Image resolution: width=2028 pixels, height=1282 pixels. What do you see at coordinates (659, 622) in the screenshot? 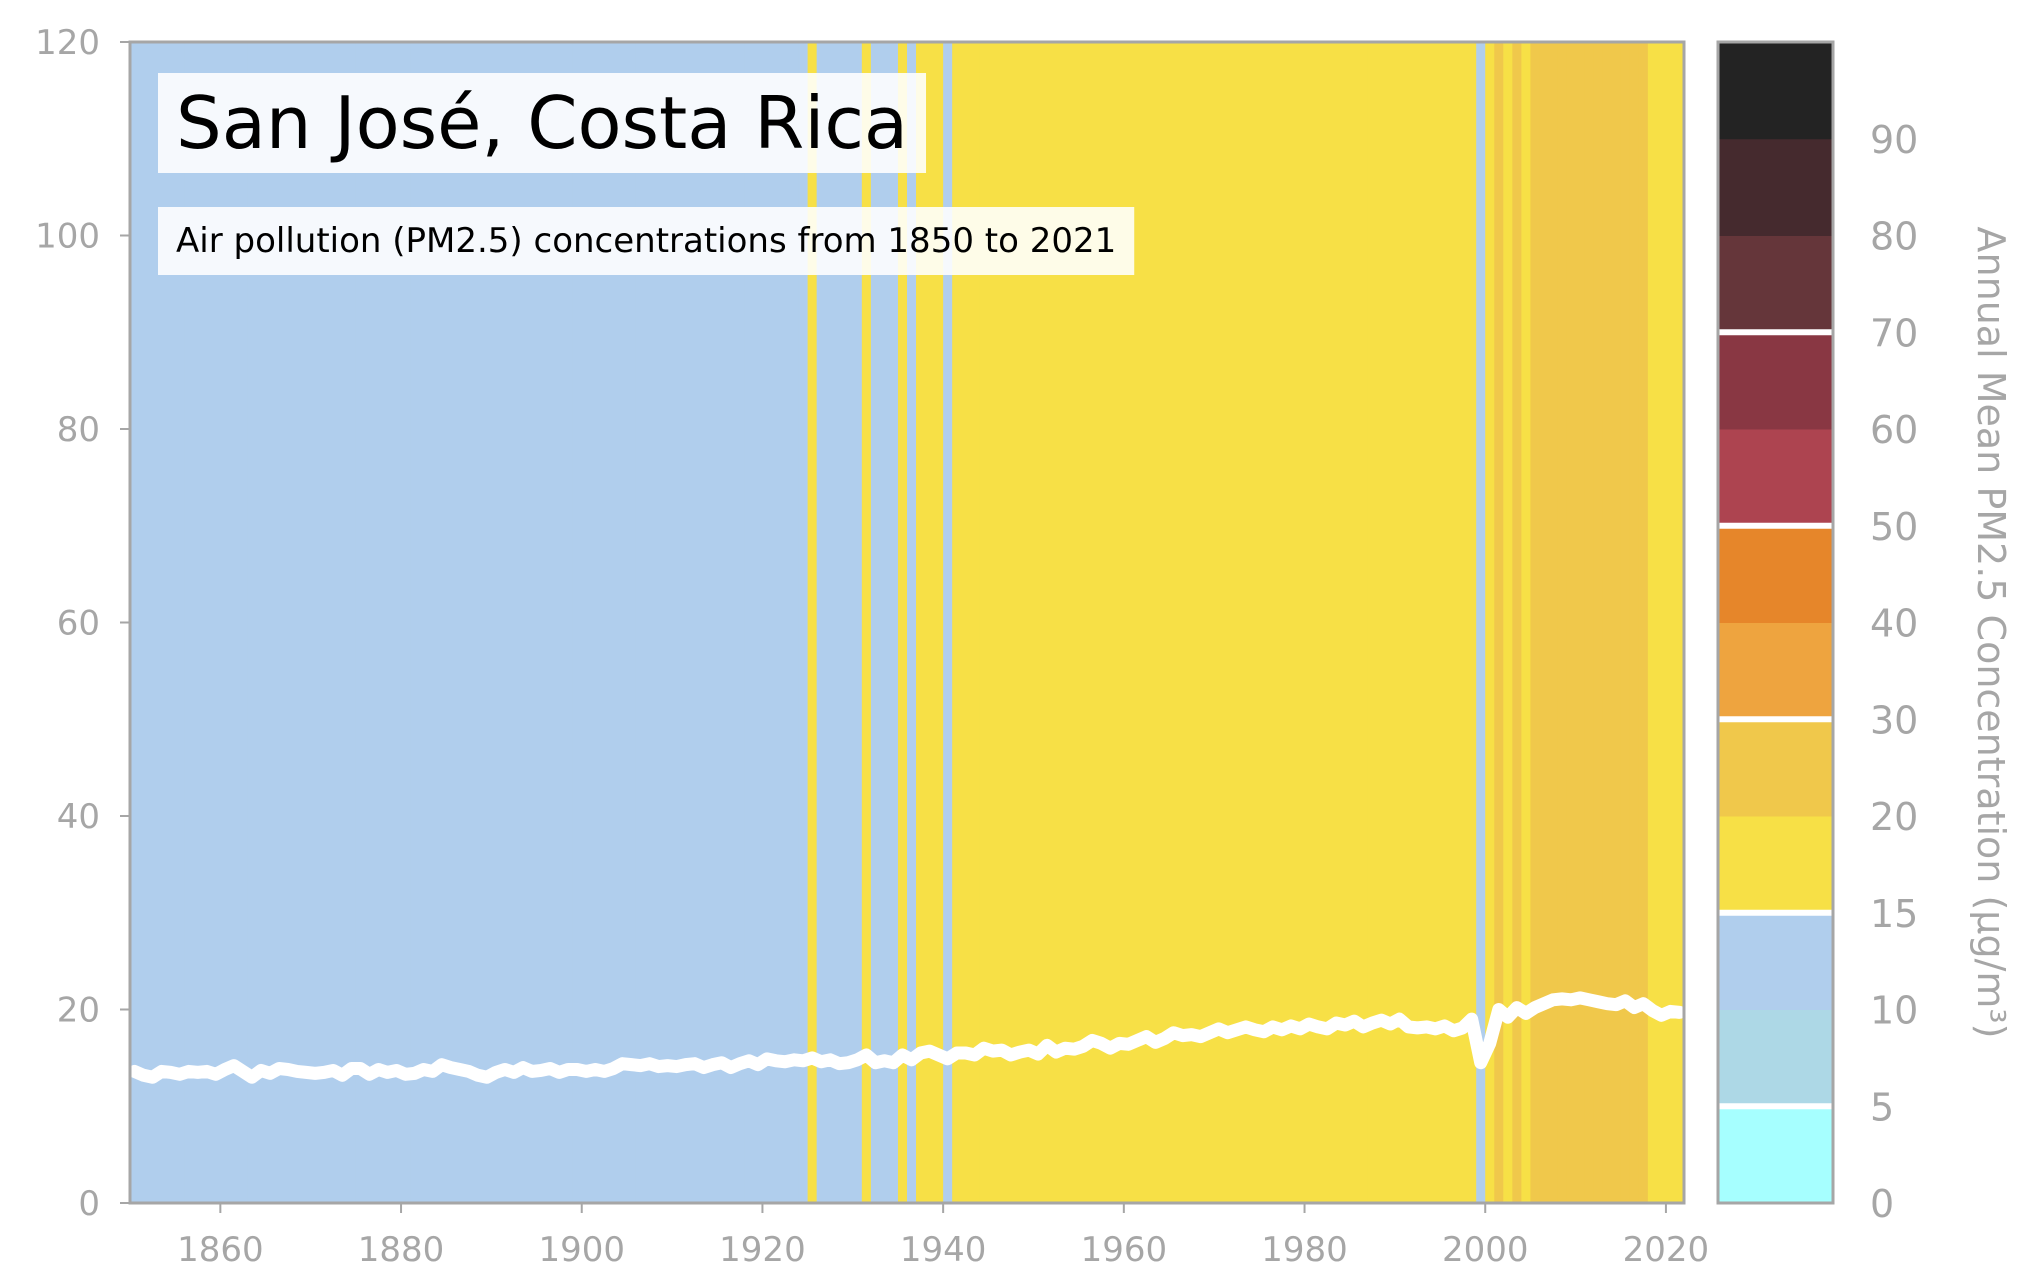
I see `stripe-1908` at bounding box center [659, 622].